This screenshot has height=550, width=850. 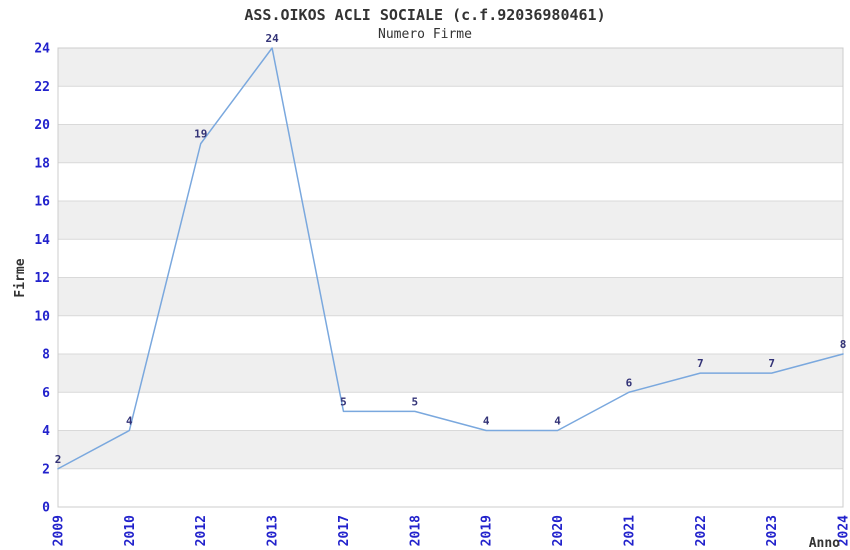 What do you see at coordinates (701, 530) in the screenshot?
I see `svg-text: 2022` at bounding box center [701, 530].